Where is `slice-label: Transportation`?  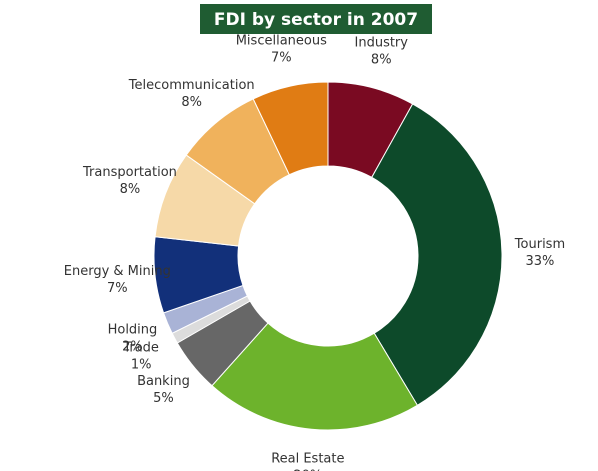
slice-label: Transportation is located at coordinates (129, 172).